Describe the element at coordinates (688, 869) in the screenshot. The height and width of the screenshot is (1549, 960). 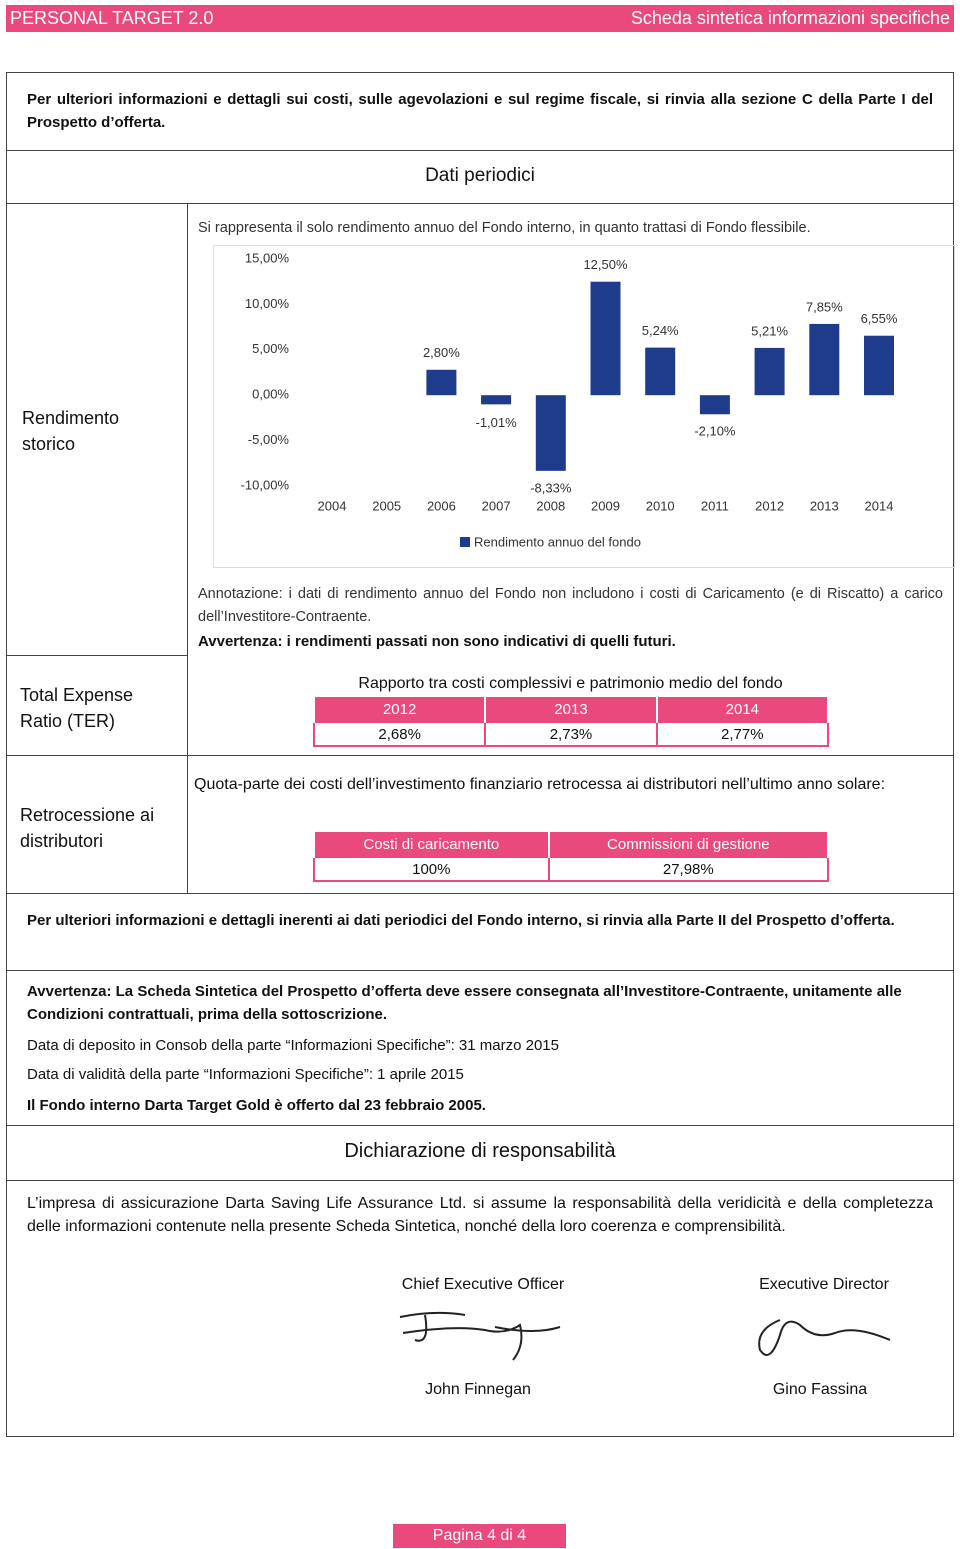
I see `table-cell: 27,98%` at that location.